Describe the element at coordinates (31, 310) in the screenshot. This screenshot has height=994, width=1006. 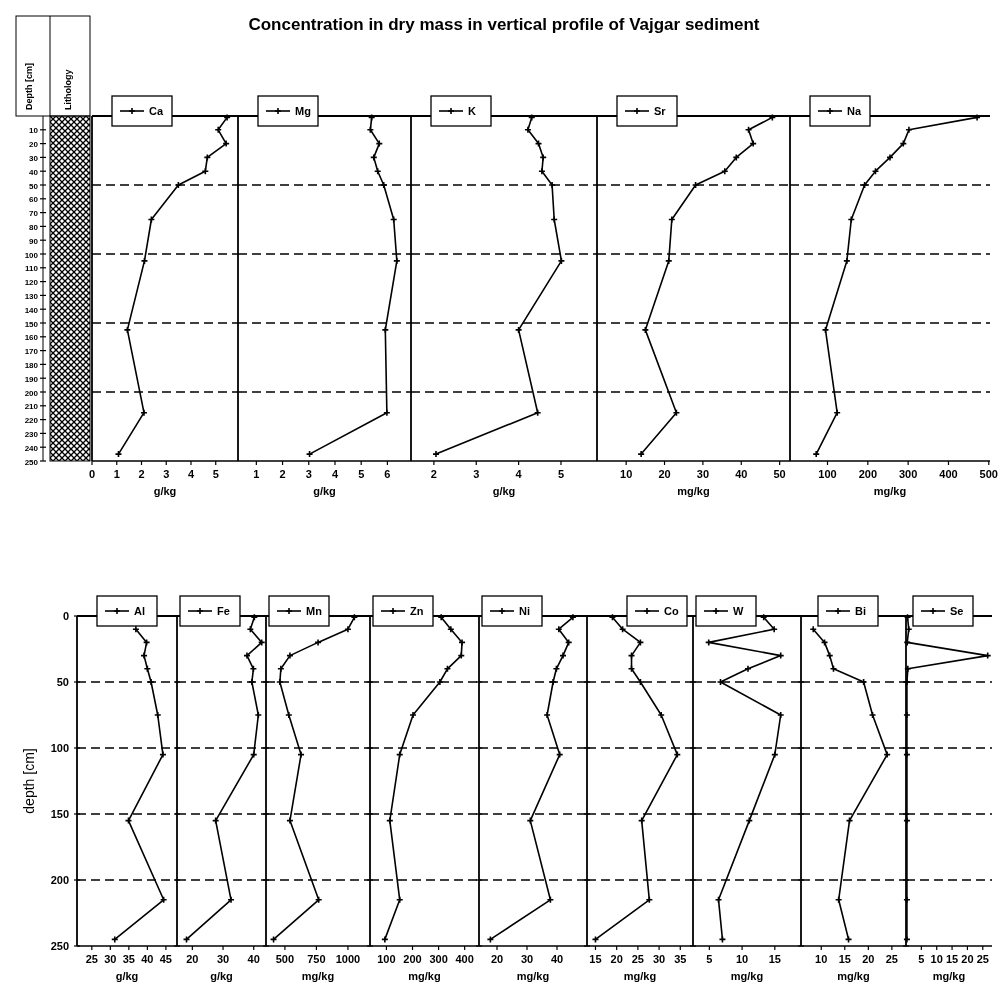
I see `y-tick-label: 140` at that location.